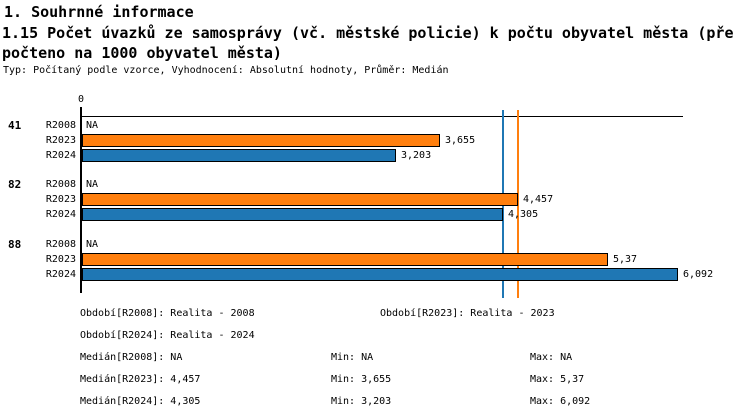 The image size is (750, 414). Describe the element at coordinates (416, 155) in the screenshot. I see `bar-value-label: 3,203` at that location.